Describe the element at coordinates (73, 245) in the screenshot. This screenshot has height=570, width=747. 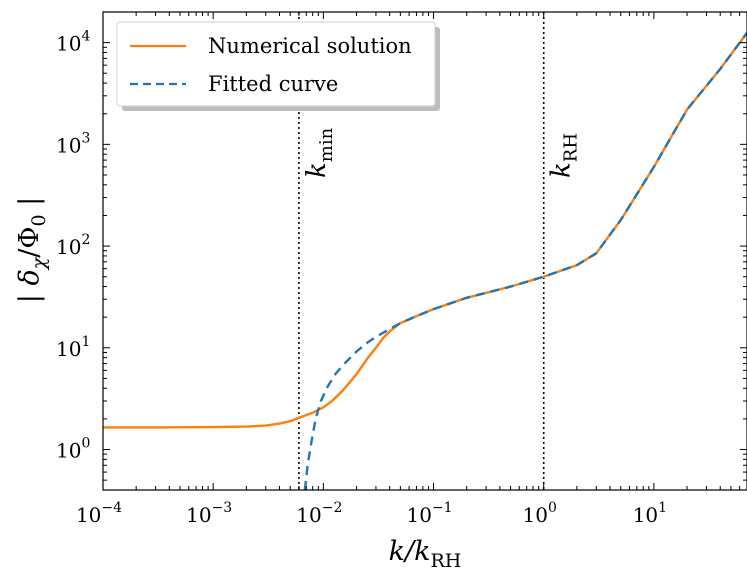
I see `y-tick-label: 10²` at that location.